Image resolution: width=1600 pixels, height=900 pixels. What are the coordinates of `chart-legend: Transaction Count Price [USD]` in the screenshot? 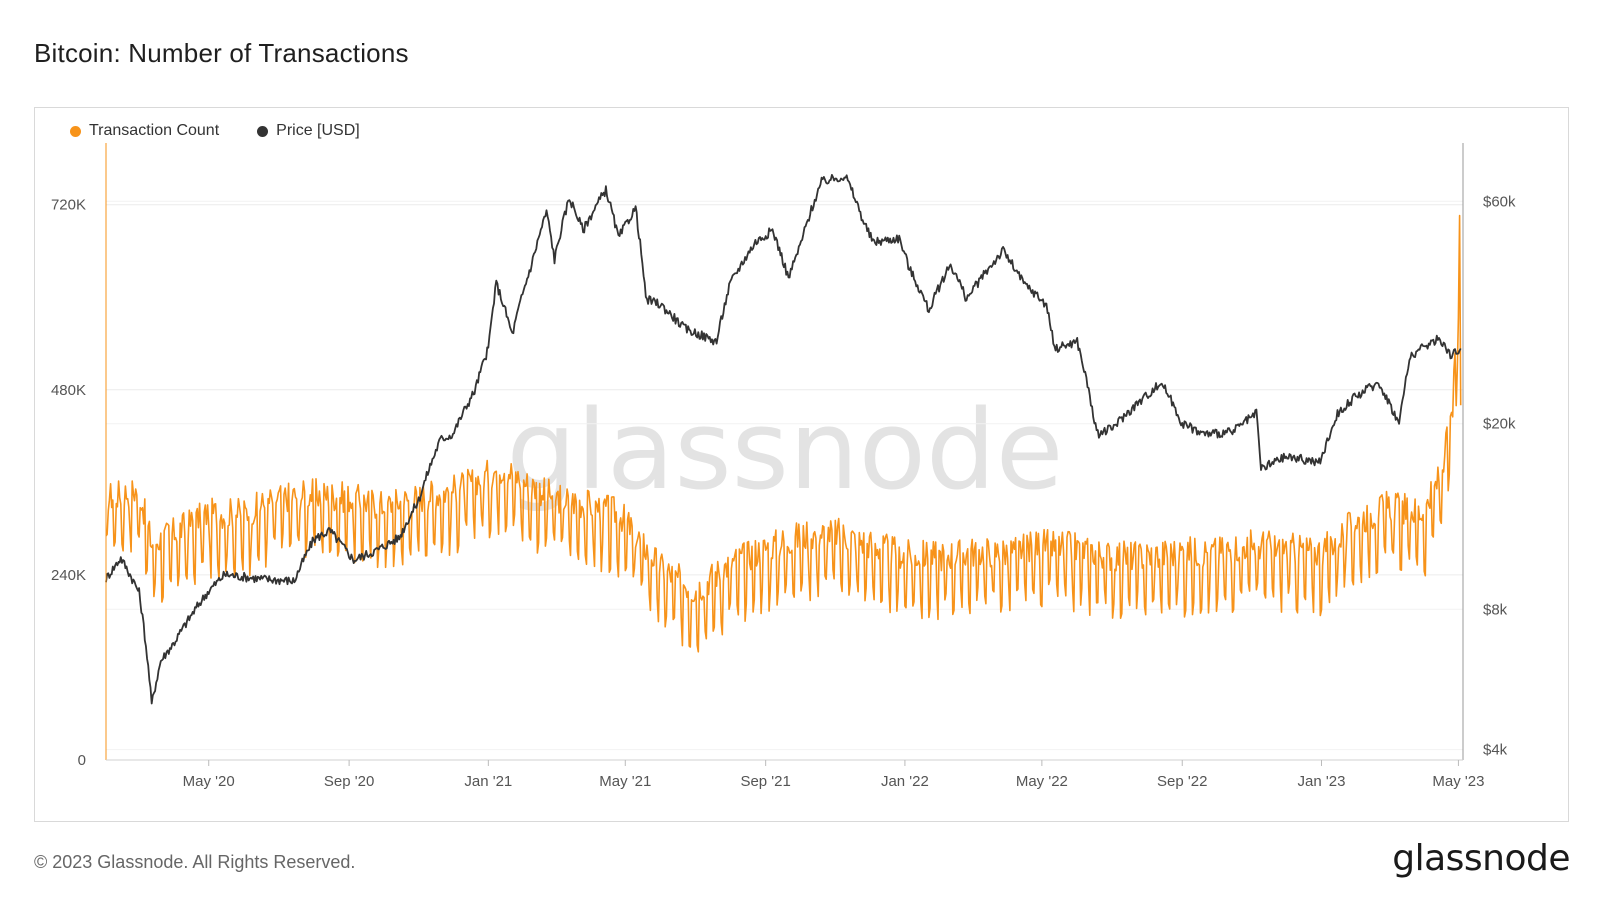 It's located at (215, 131).